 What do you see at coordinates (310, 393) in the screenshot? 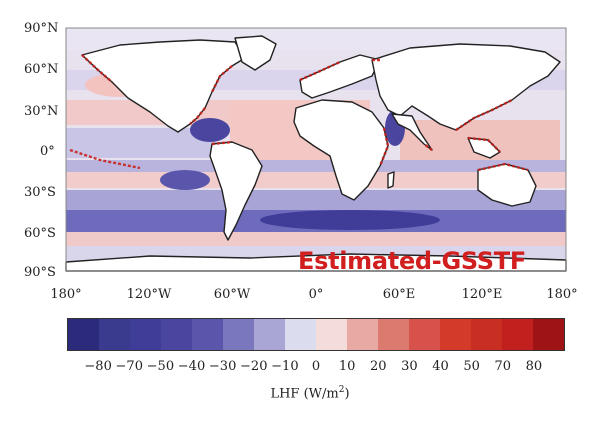
I see `colorbar-label: LHF (W/m2)` at bounding box center [310, 393].